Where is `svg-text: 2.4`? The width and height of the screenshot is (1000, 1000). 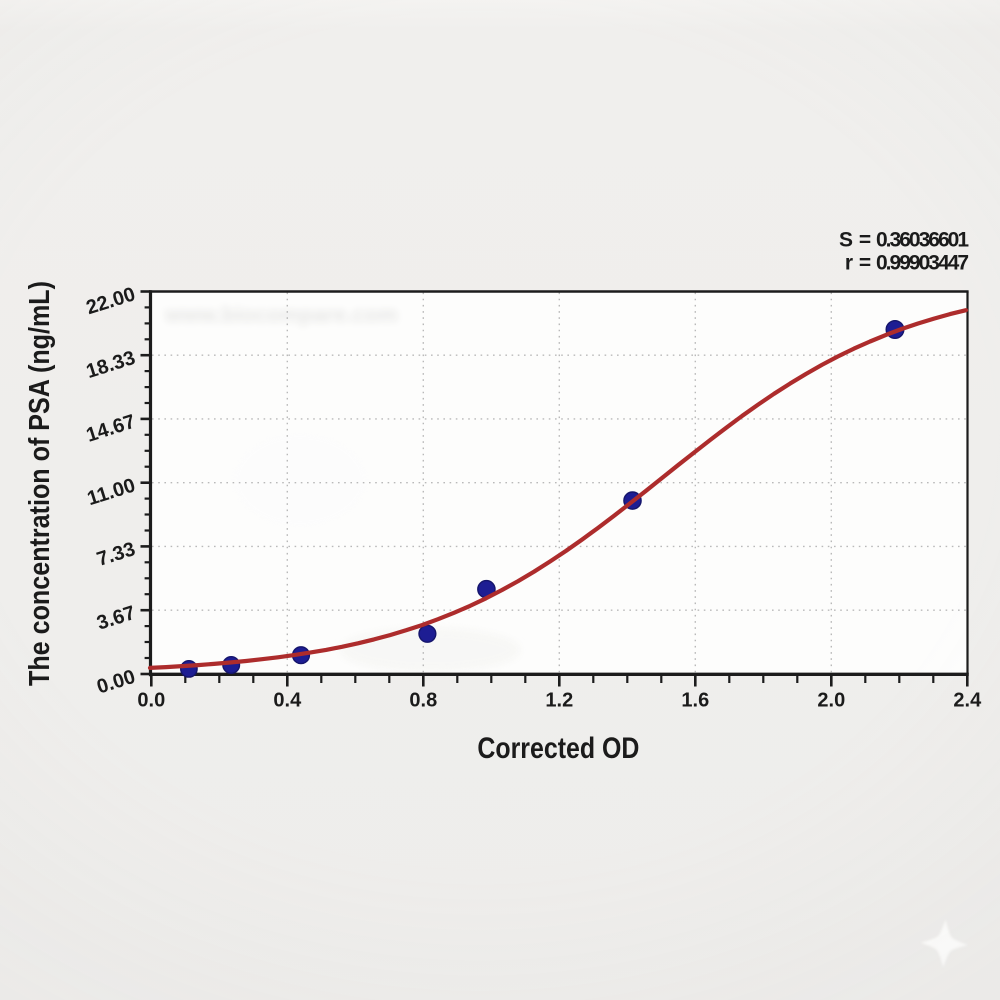
svg-text: 2.4 is located at coordinates (967, 701).